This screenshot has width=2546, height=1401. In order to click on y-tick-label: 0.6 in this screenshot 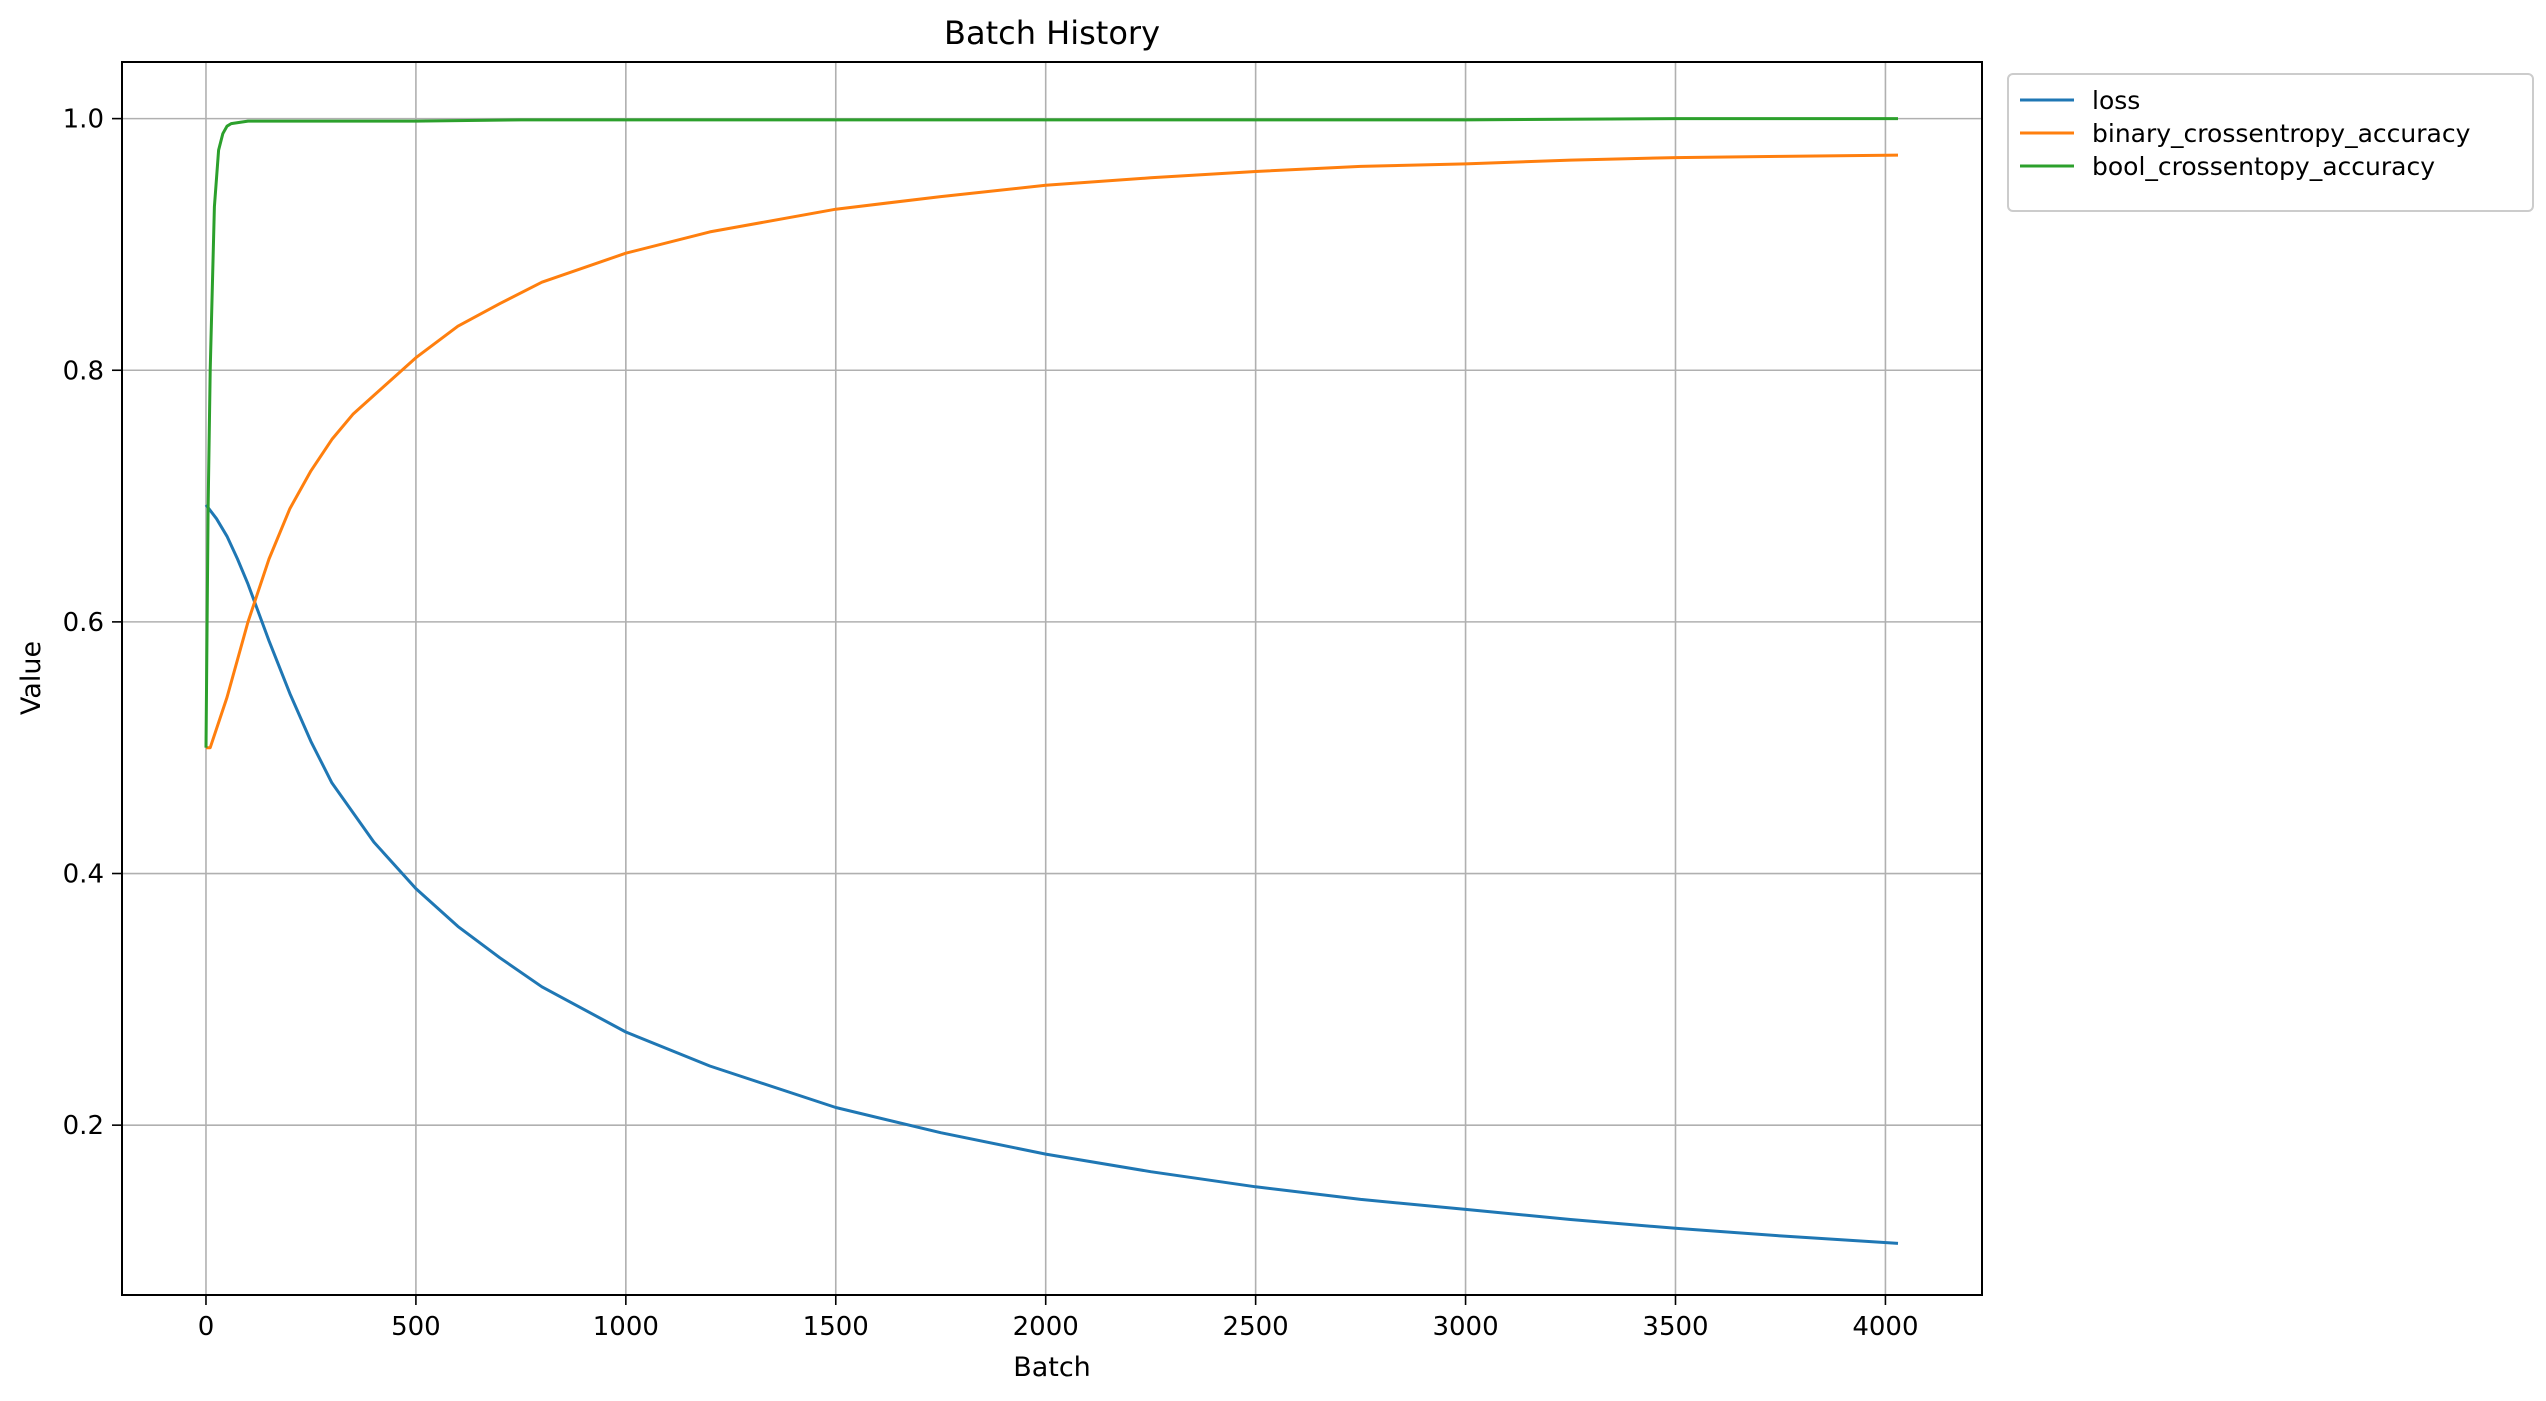, I will do `click(83, 623)`.